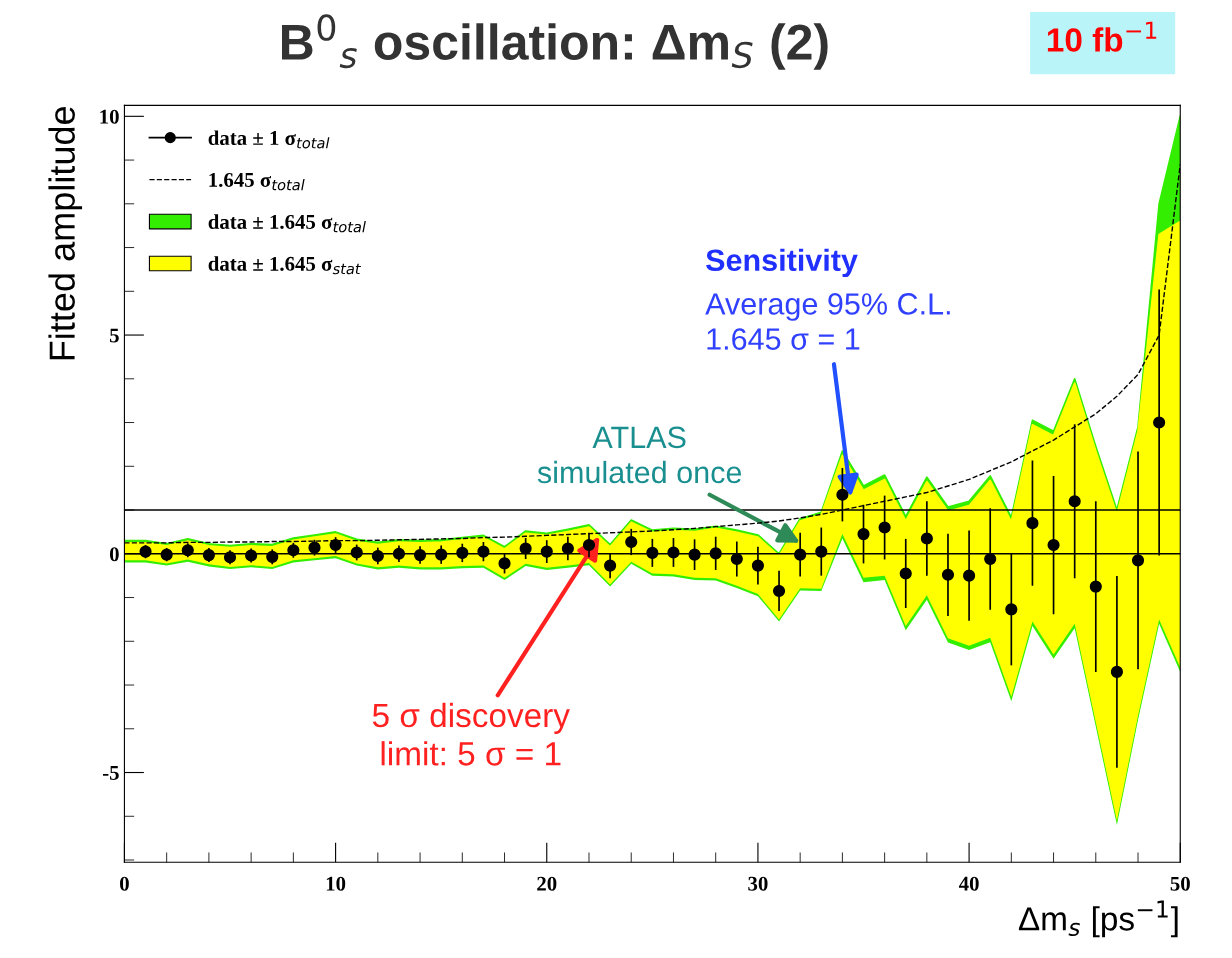 This screenshot has height=958, width=1232. Describe the element at coordinates (554, 42) in the screenshot. I see `chart-title: B$^{0}$$_{s}$ oscillation: Δm$_{S}$ (2)` at that location.